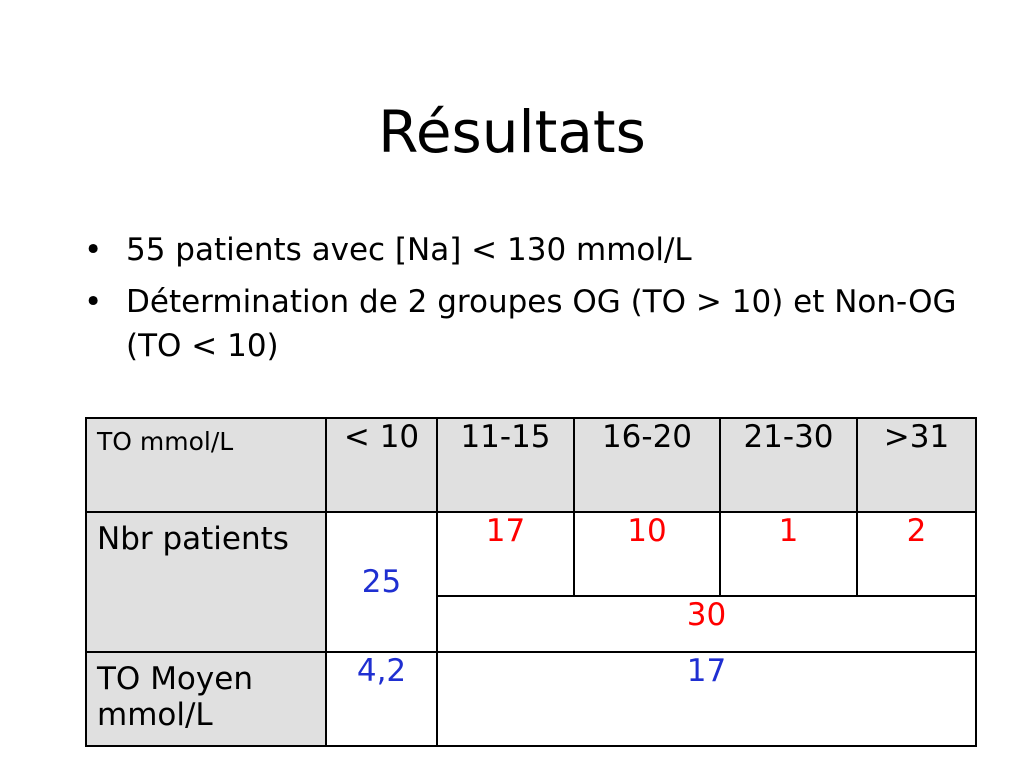 The height and width of the screenshot is (768, 1024). I want to click on header-col-cell: < 10, so click(381, 465).